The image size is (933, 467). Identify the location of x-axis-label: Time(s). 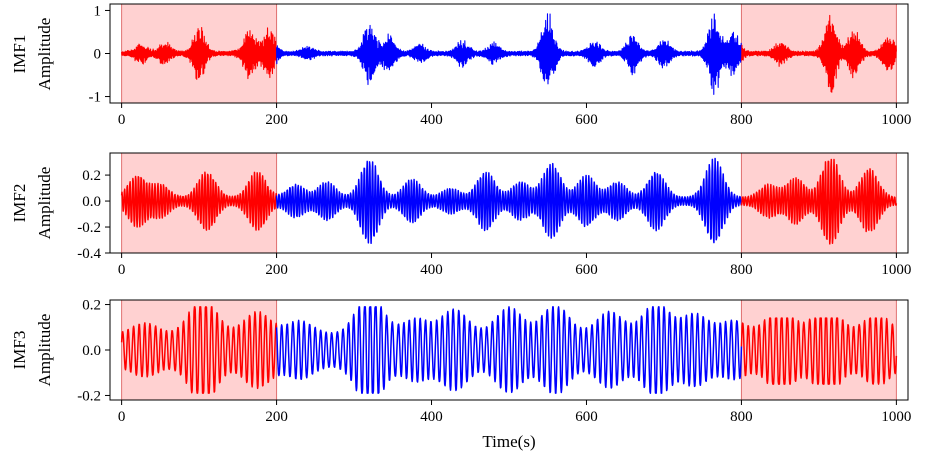
(508, 441).